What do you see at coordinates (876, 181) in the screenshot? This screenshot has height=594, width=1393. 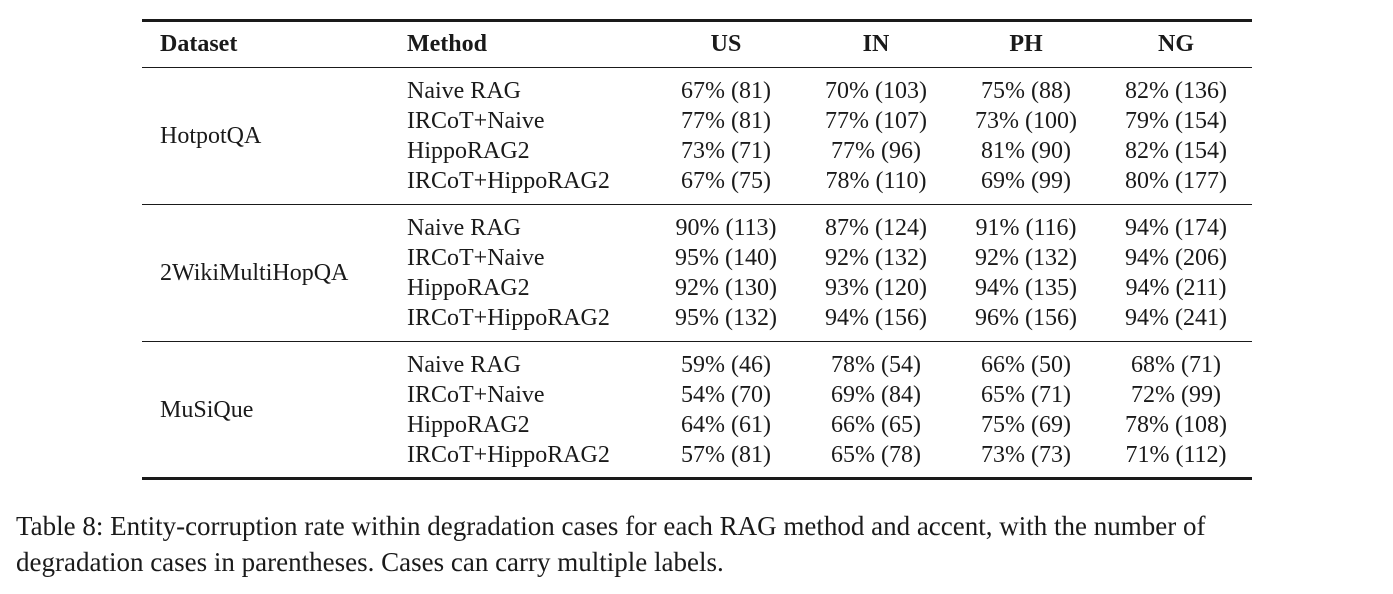 I see `value-cell-in: 78% (110)` at bounding box center [876, 181].